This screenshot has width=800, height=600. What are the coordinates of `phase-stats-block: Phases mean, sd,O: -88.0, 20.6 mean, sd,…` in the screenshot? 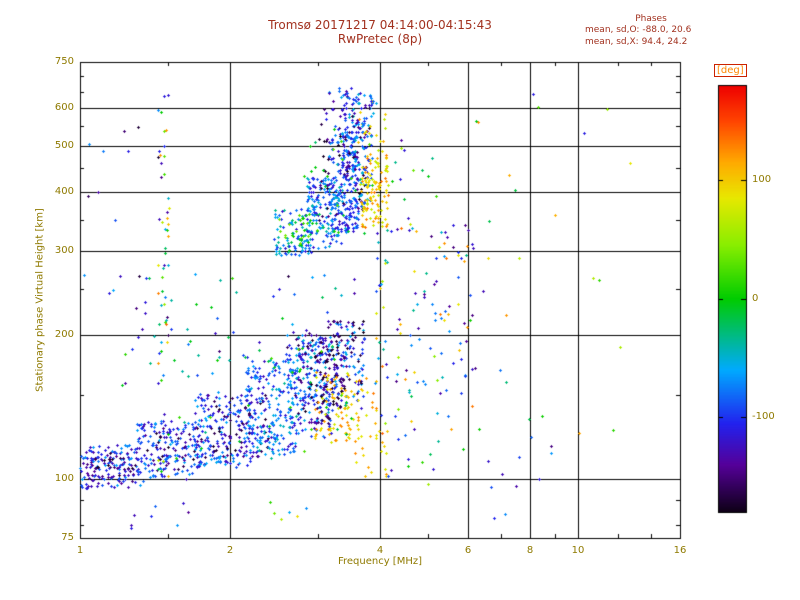 It's located at (651, 31).